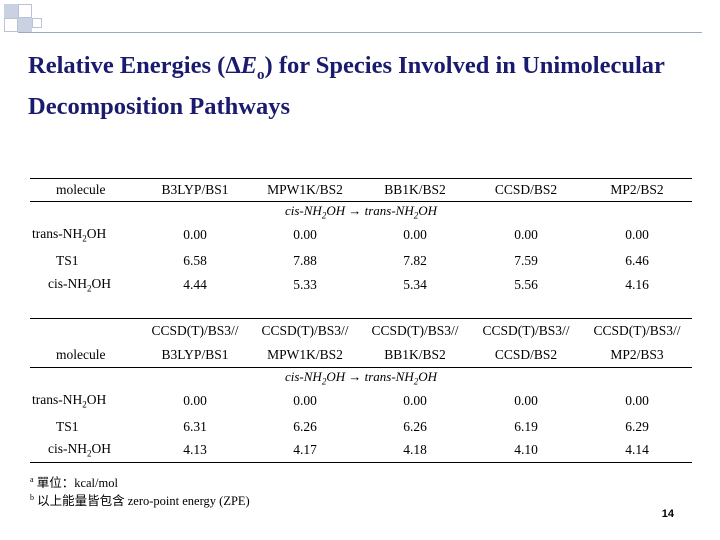 The height and width of the screenshot is (540, 720). What do you see at coordinates (195, 426) in the screenshot?
I see `energy-cell: 6.31` at bounding box center [195, 426].